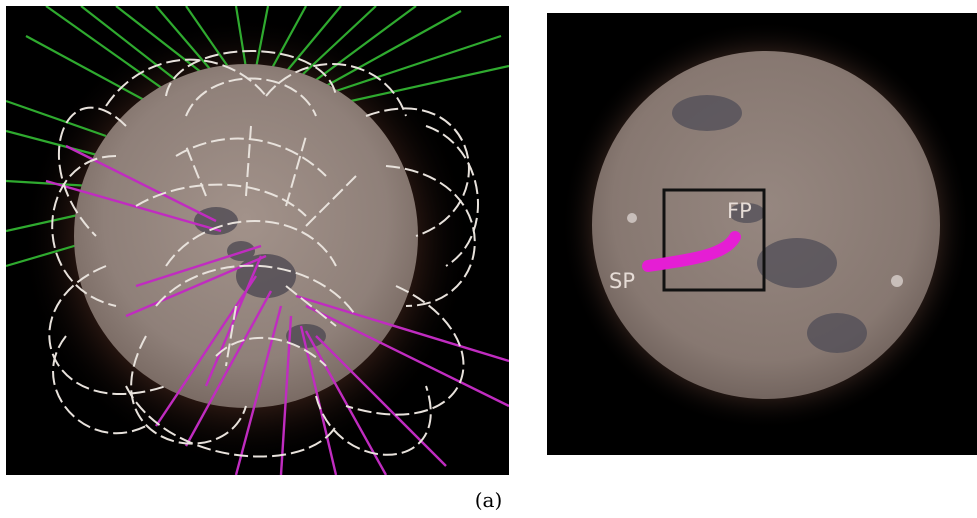  What do you see at coordinates (739, 211) in the screenshot?
I see `fp-label: FP` at bounding box center [739, 211].